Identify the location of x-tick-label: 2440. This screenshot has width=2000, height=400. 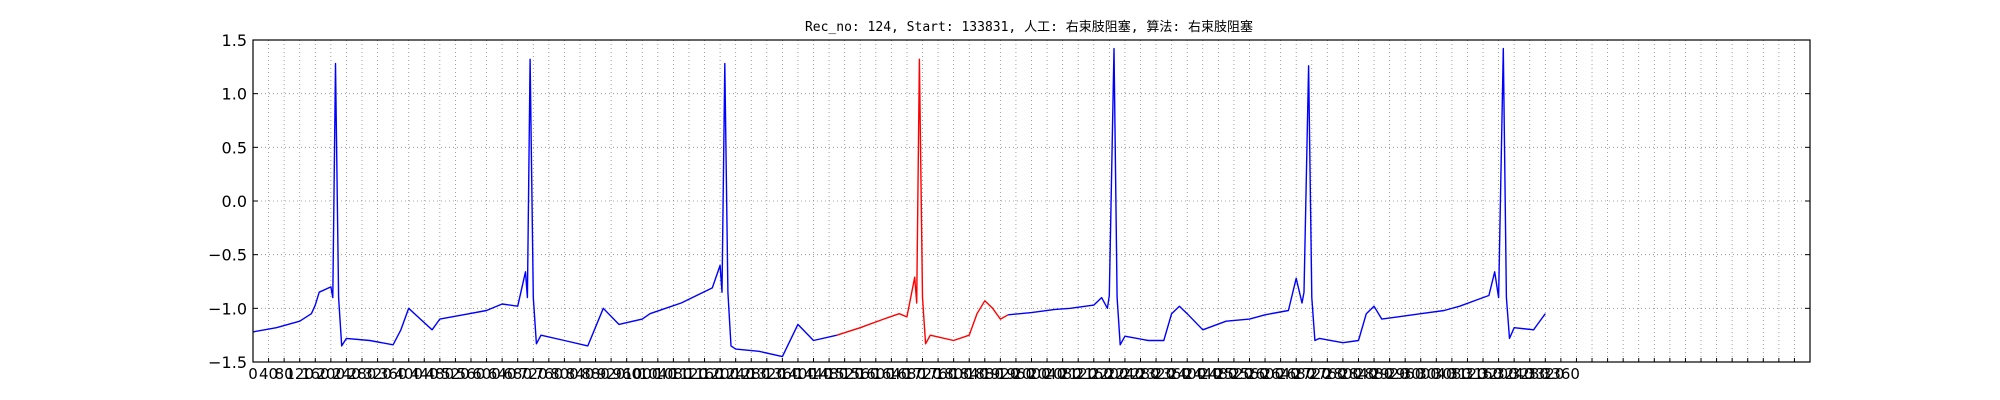
(1203, 374).